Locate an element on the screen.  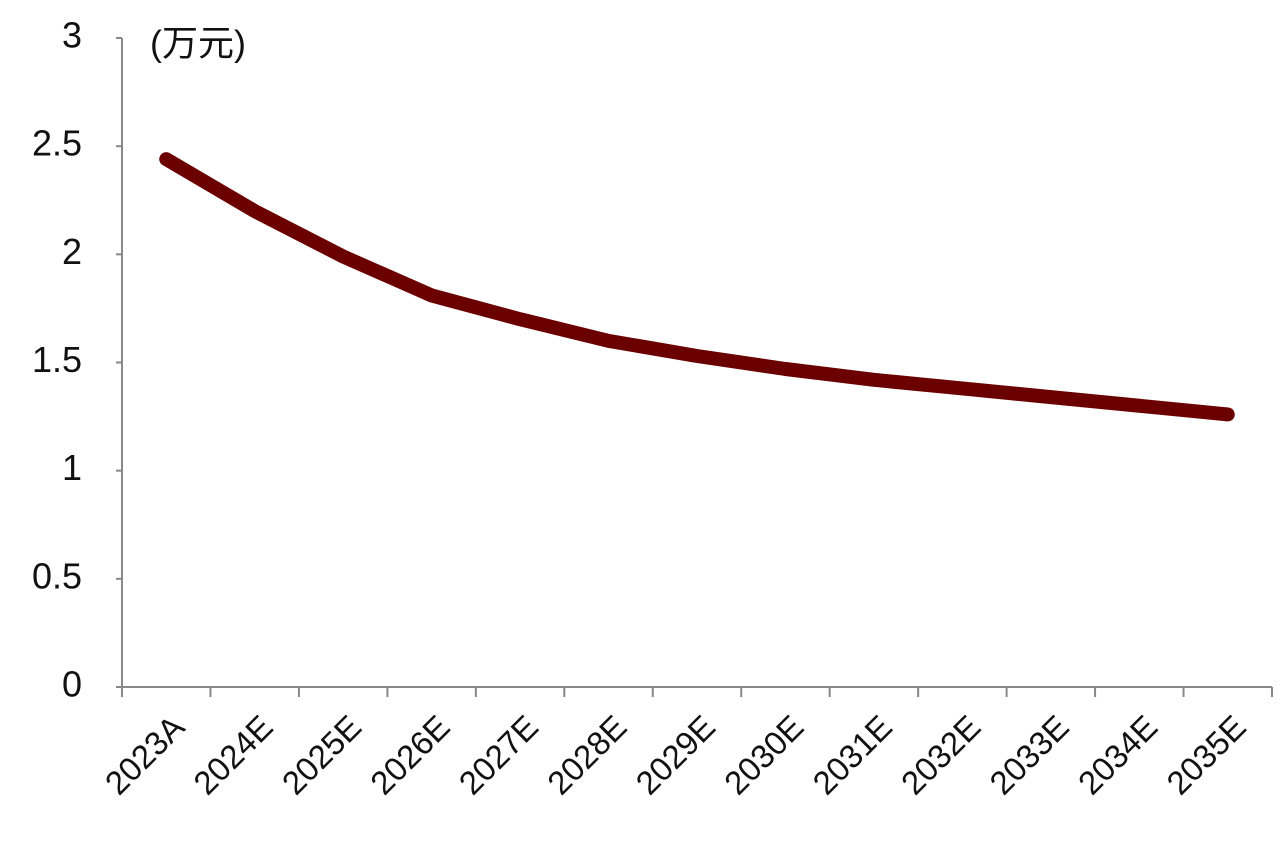
y-tick-label: 1 is located at coordinates (72, 467).